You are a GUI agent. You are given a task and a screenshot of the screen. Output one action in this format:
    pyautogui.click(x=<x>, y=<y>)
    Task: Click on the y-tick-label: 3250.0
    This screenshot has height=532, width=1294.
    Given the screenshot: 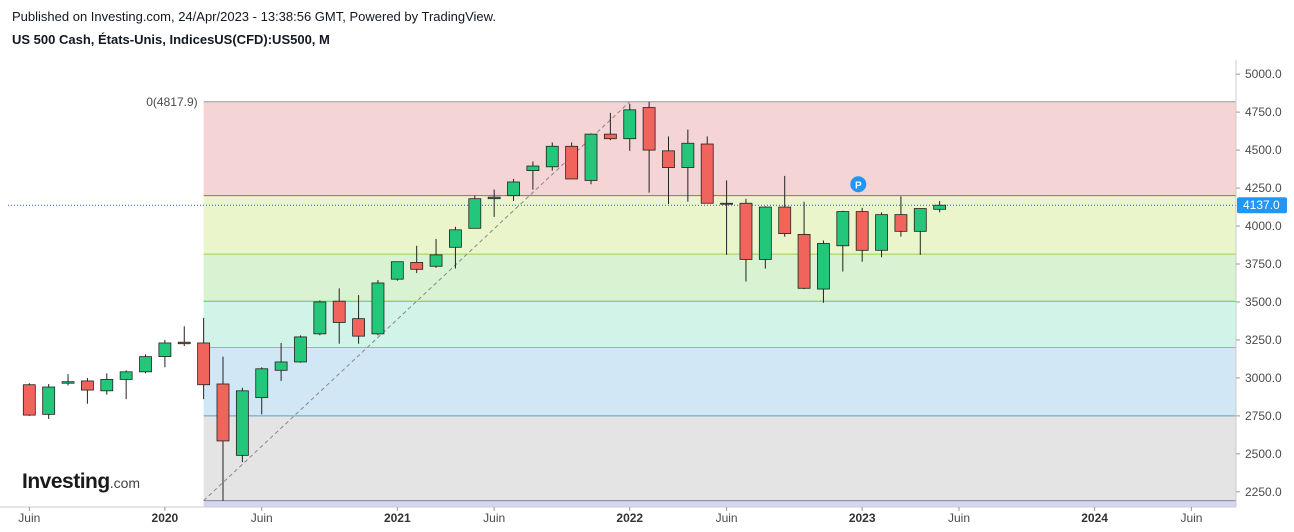 What is the action you would take?
    pyautogui.click(x=1263, y=340)
    